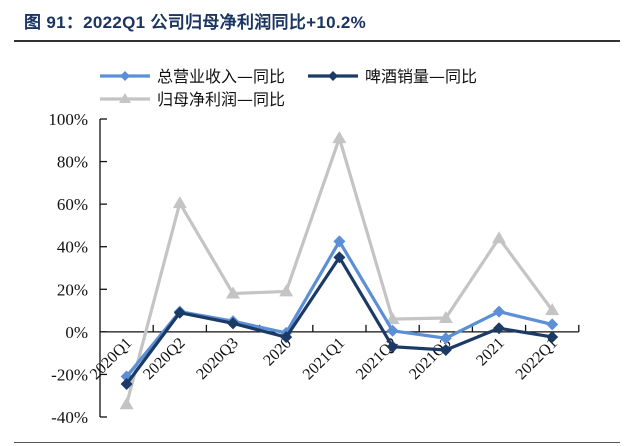  Describe the element at coordinates (76, 332) in the screenshot. I see `y-tick-label: 0%` at that location.